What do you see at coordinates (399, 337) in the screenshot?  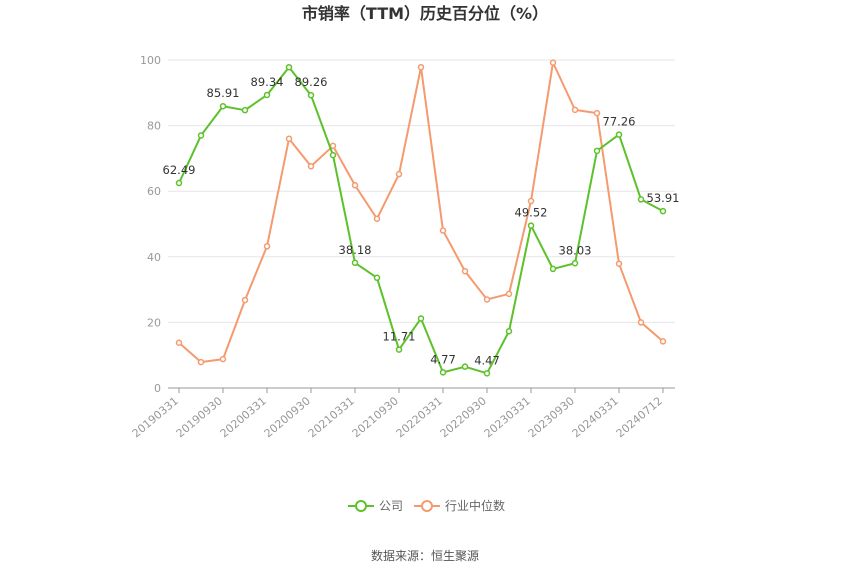 I see `data-label: 11.71` at bounding box center [399, 337].